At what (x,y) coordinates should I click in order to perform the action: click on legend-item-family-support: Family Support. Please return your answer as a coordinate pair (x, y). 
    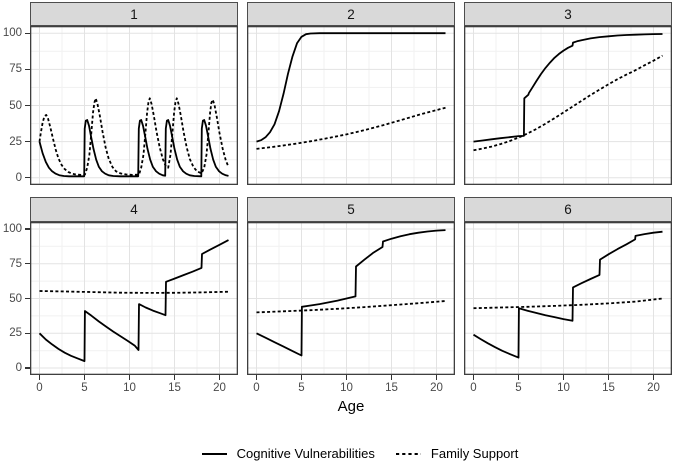
    Looking at the image, I should click on (456, 453).